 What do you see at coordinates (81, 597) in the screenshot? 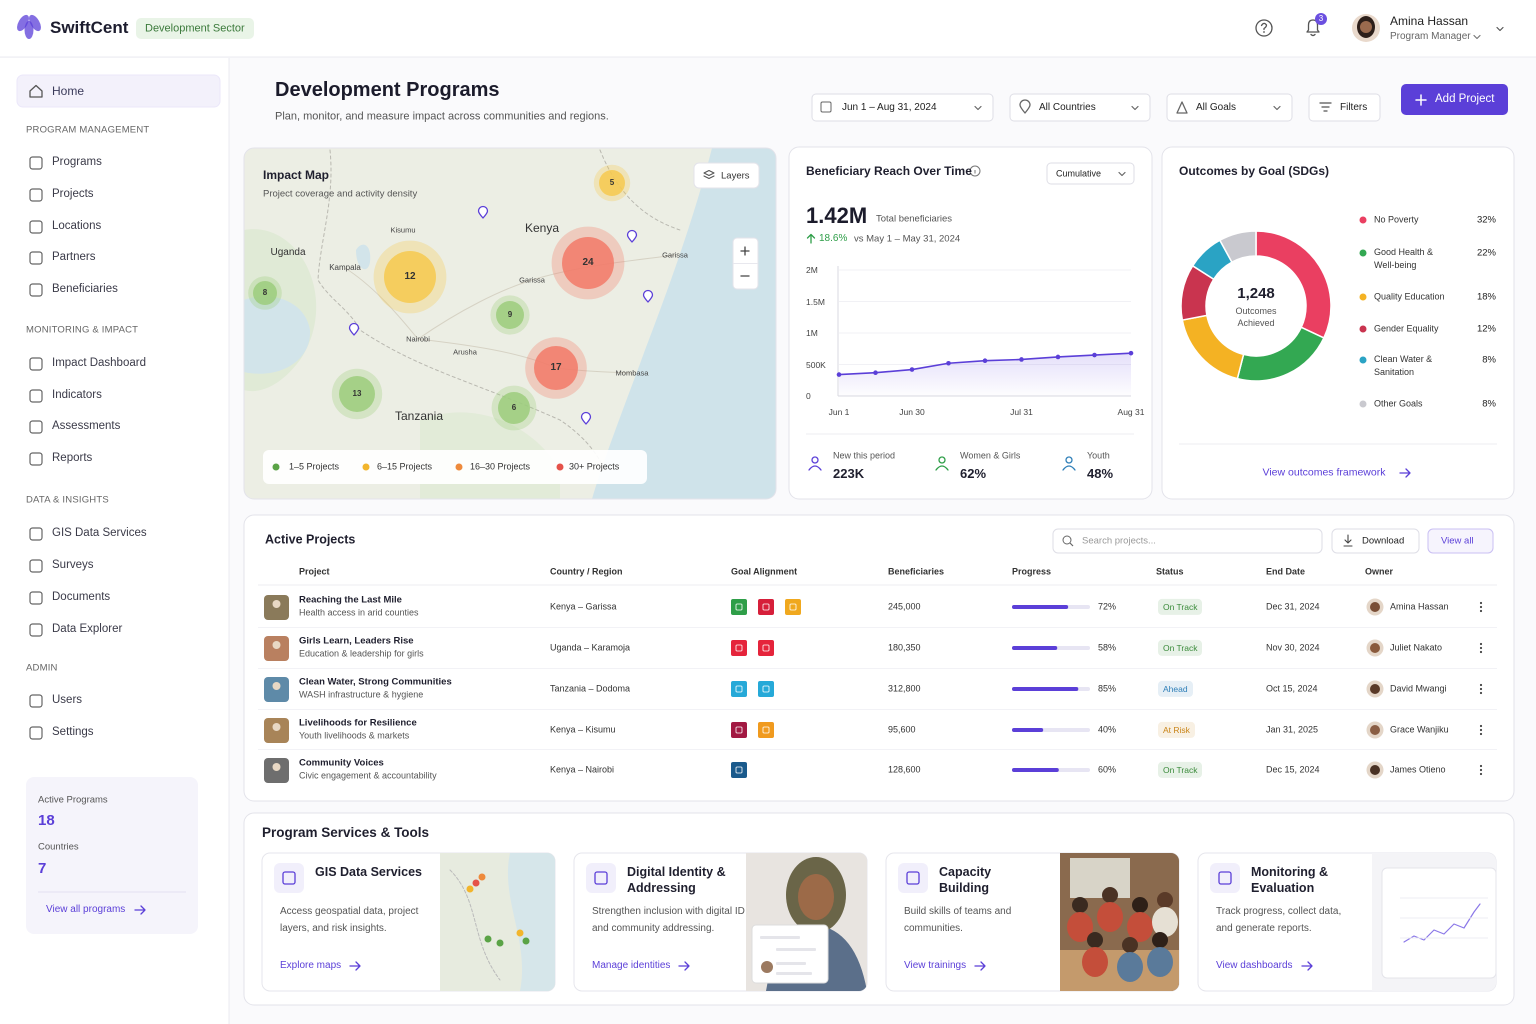
I see `nav-item: Documents` at bounding box center [81, 597].